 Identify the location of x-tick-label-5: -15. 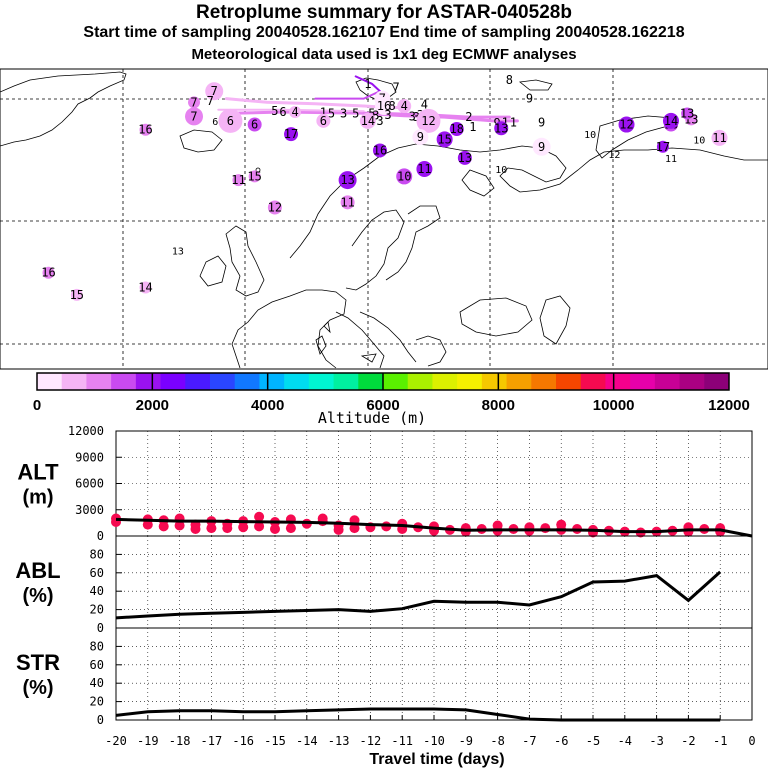
(275, 741).